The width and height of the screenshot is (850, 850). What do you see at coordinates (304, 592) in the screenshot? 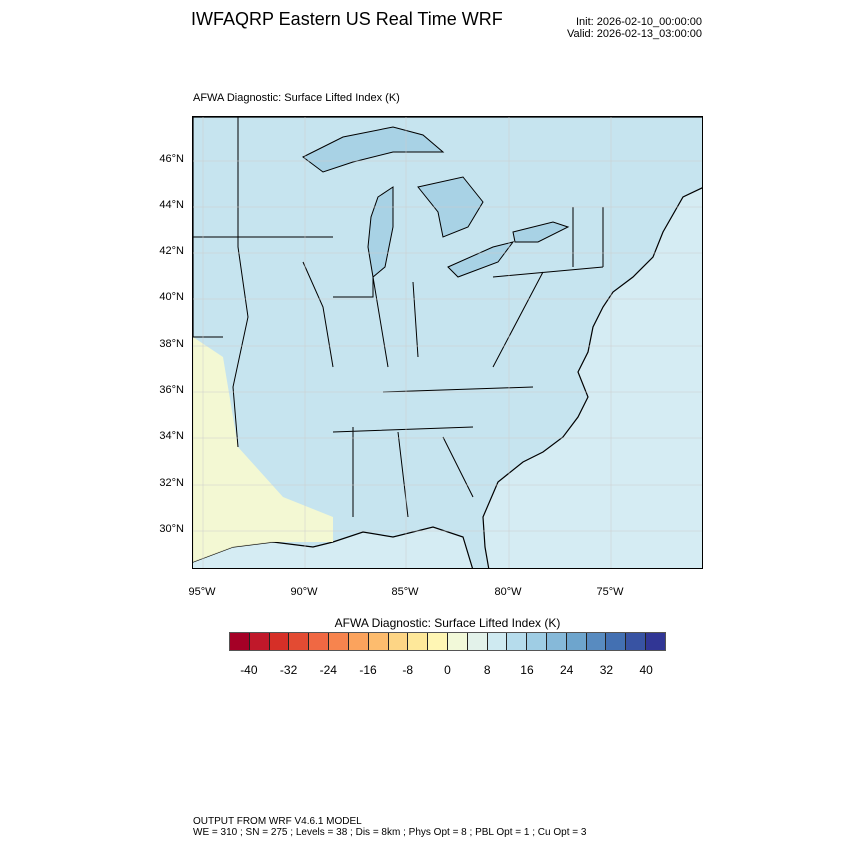
I see `lon-label: 90°W` at bounding box center [304, 592].